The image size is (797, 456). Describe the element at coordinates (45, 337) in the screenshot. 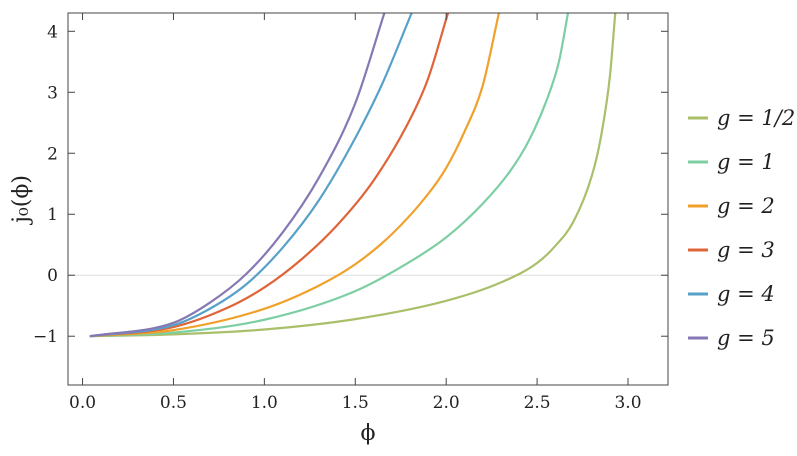

I see `y-tick-label: −1` at that location.